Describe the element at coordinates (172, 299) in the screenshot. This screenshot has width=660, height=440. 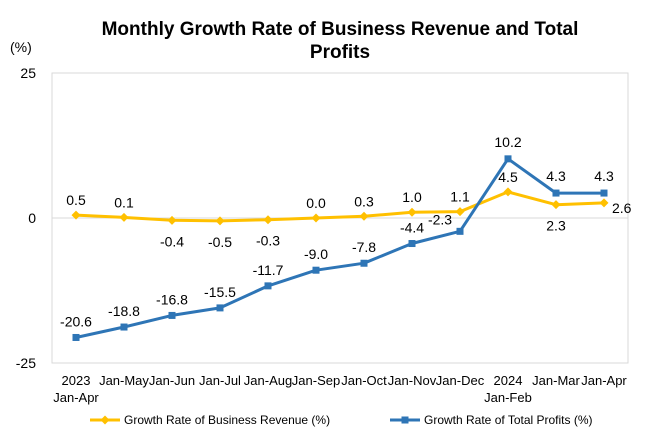
I see `profits-data-label: -16.8` at that location.